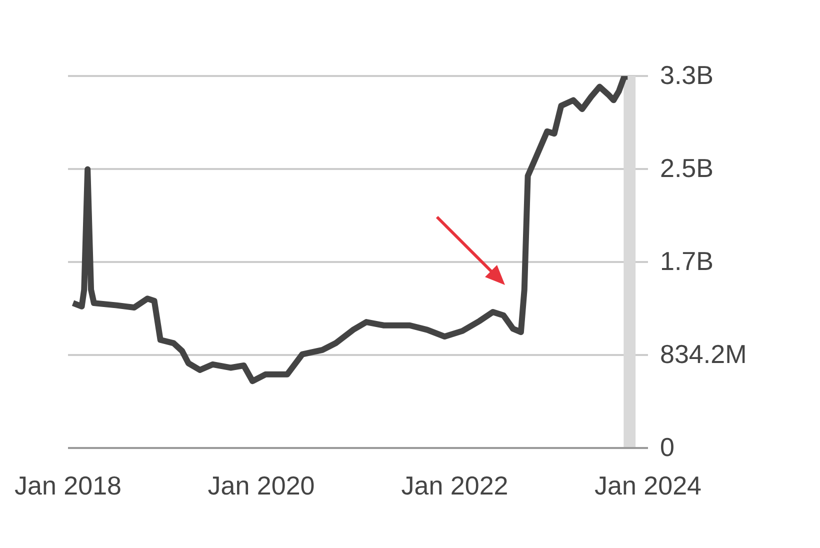 The width and height of the screenshot is (820, 548). I want to click on y-tick-label: 1.7B, so click(687, 261).